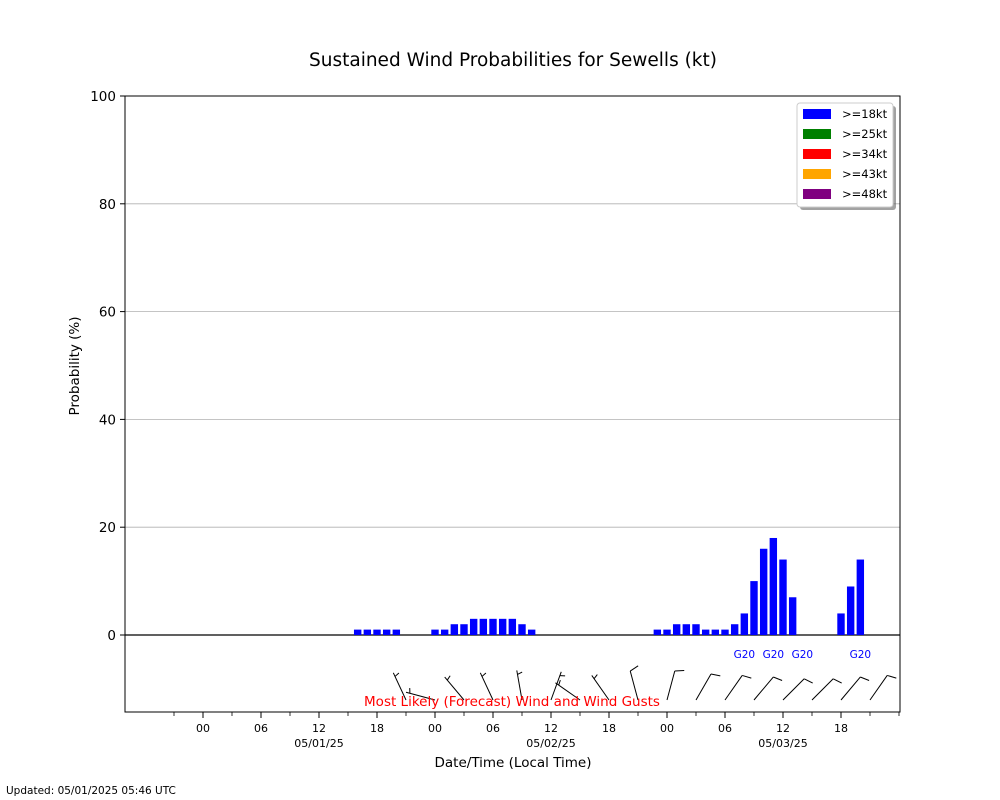  What do you see at coordinates (91, 791) in the screenshot?
I see `updated-timestamp: Updated: 05/01/2025 05:46 UTC` at bounding box center [91, 791].